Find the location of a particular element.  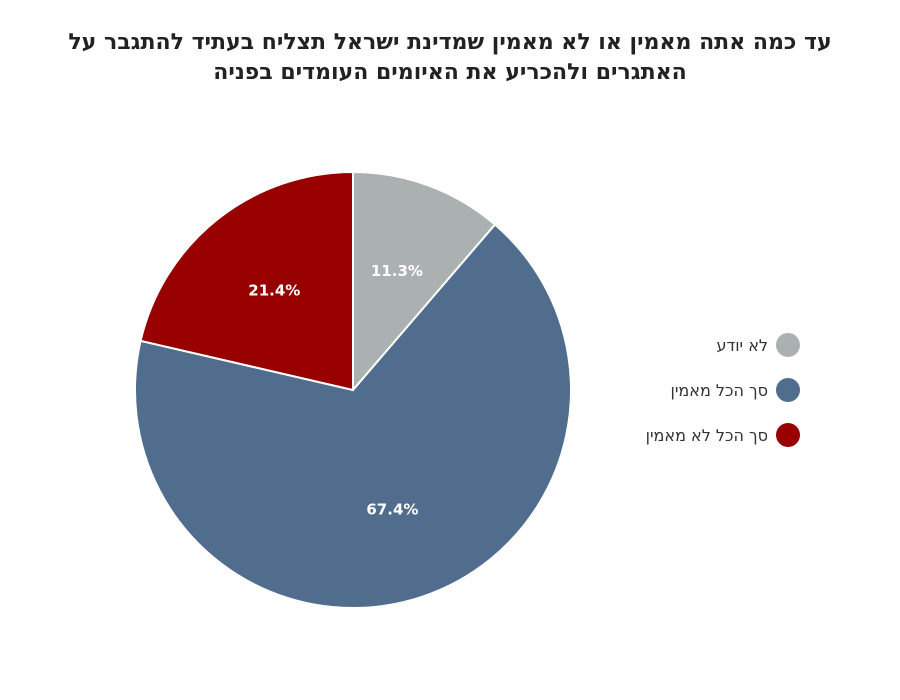

pie-slice-dont-believe is located at coordinates (246, 281).